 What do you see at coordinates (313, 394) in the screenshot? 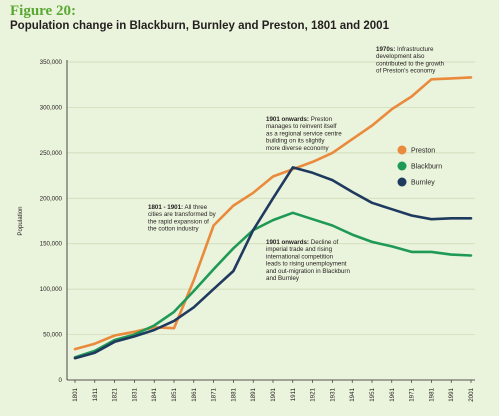
I see `x-tick-label: 1921` at bounding box center [313, 394].